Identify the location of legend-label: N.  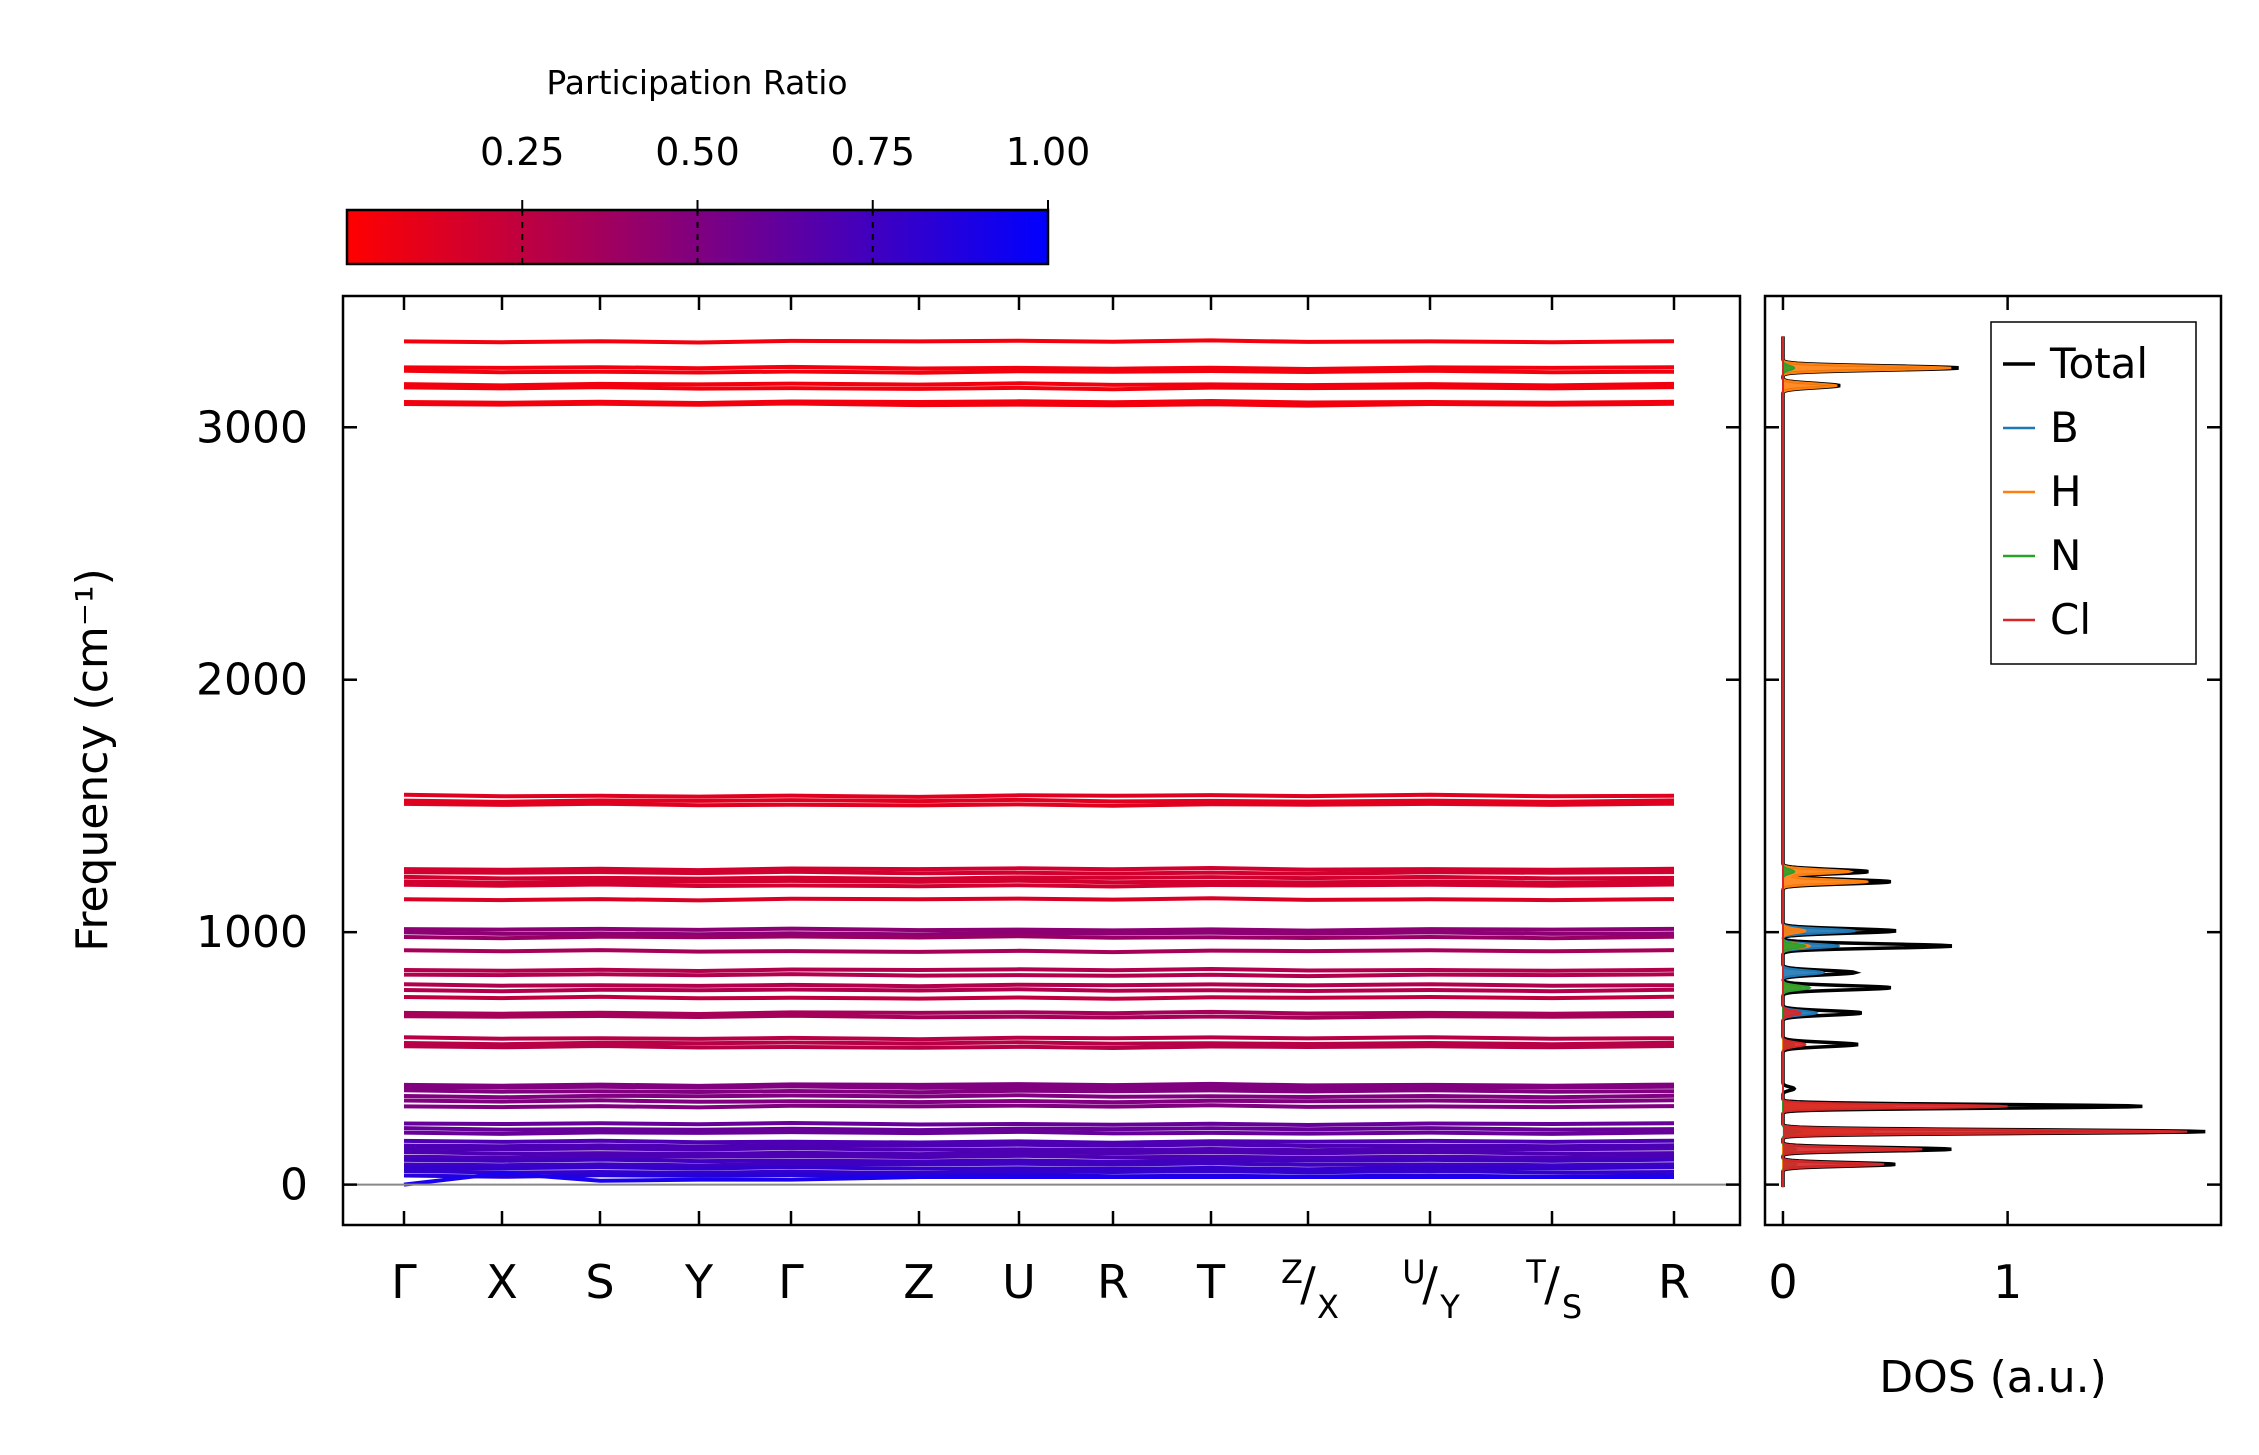
(2065, 555).